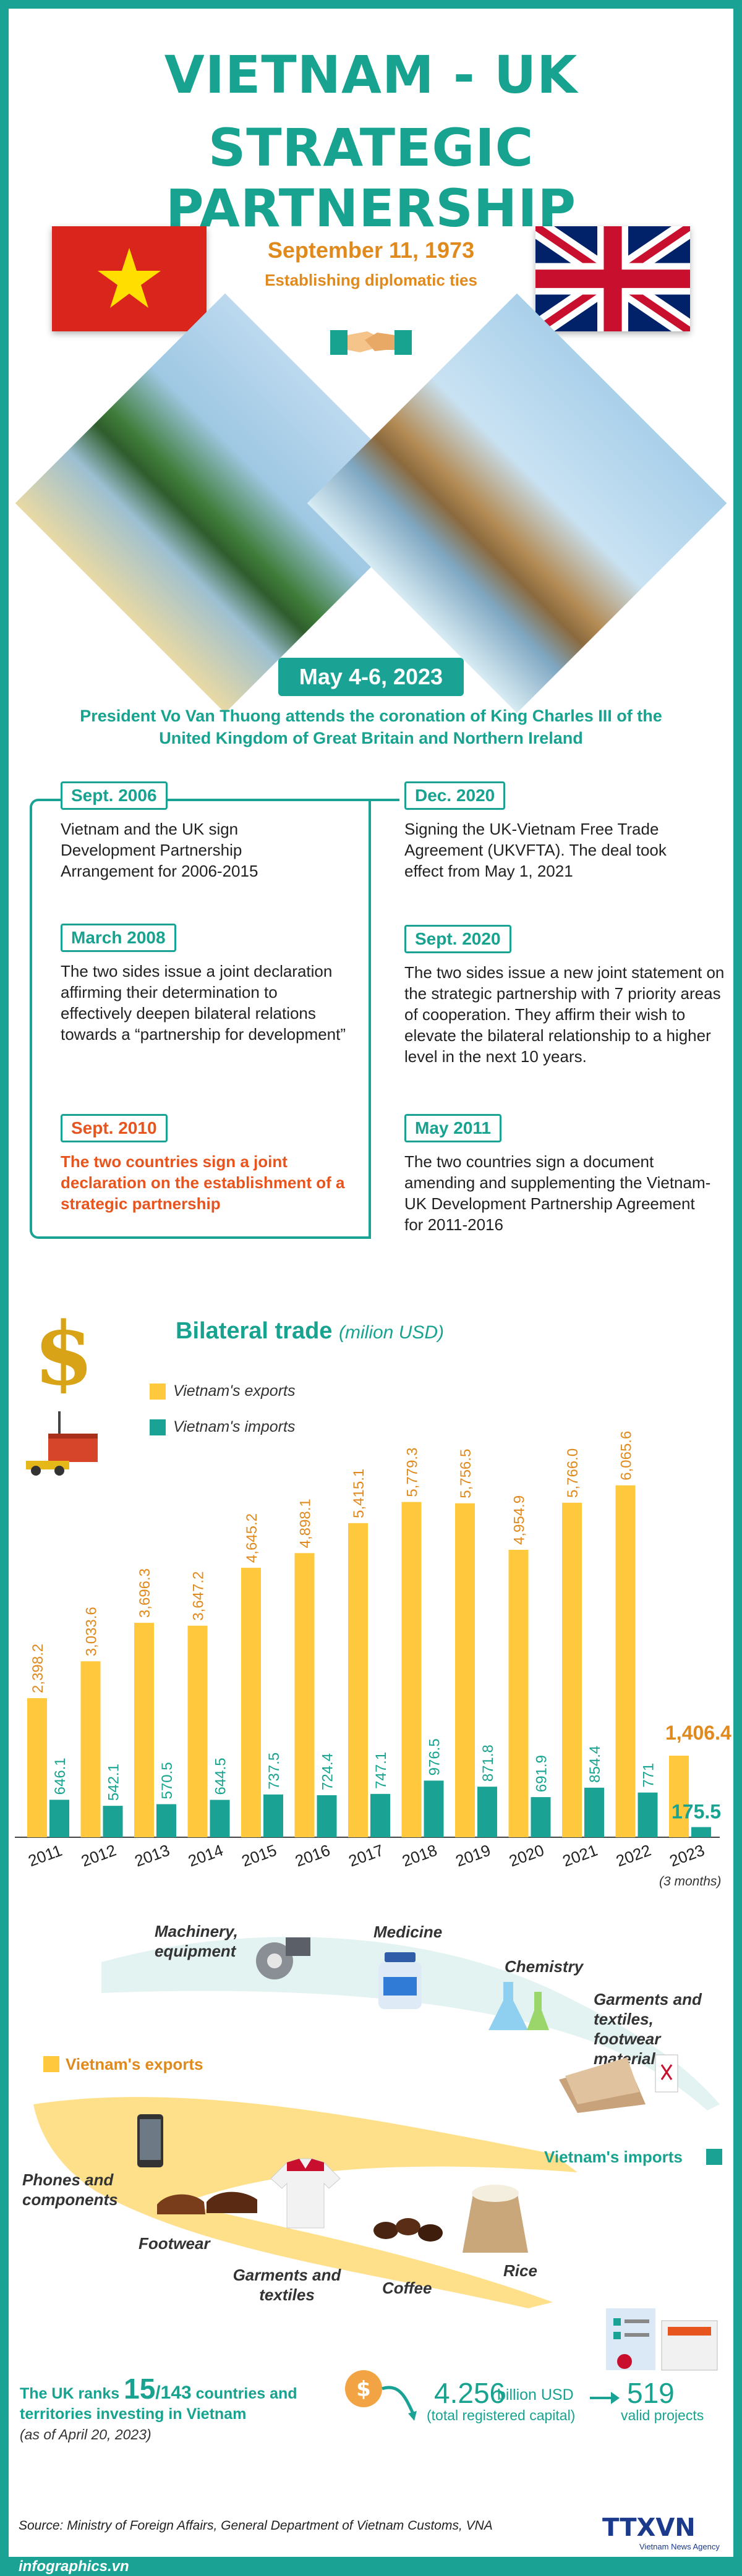  Describe the element at coordinates (284, 1959) in the screenshot. I see `machinery-icon` at that location.